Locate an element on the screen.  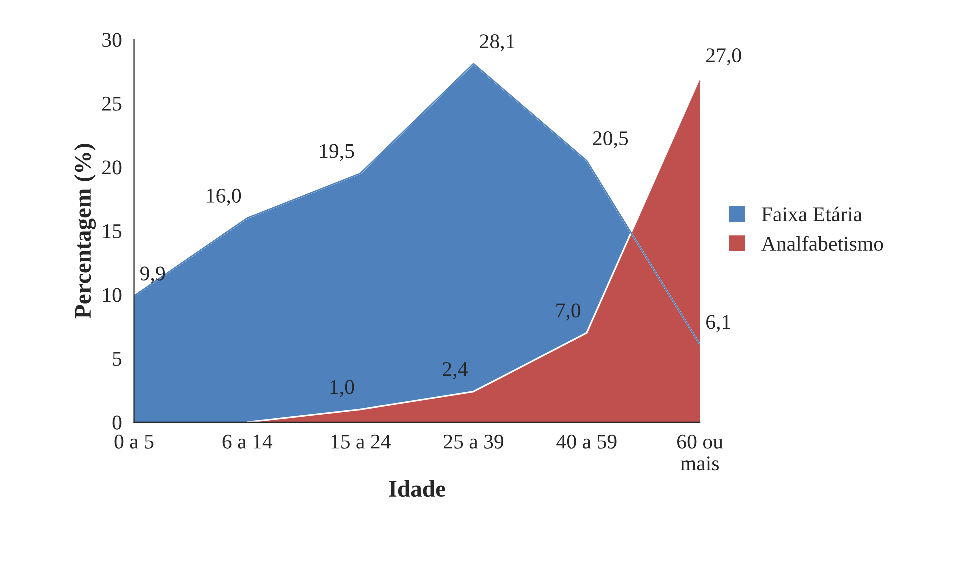
y-axis-title: Percentagem (%) is located at coordinates (85, 231).